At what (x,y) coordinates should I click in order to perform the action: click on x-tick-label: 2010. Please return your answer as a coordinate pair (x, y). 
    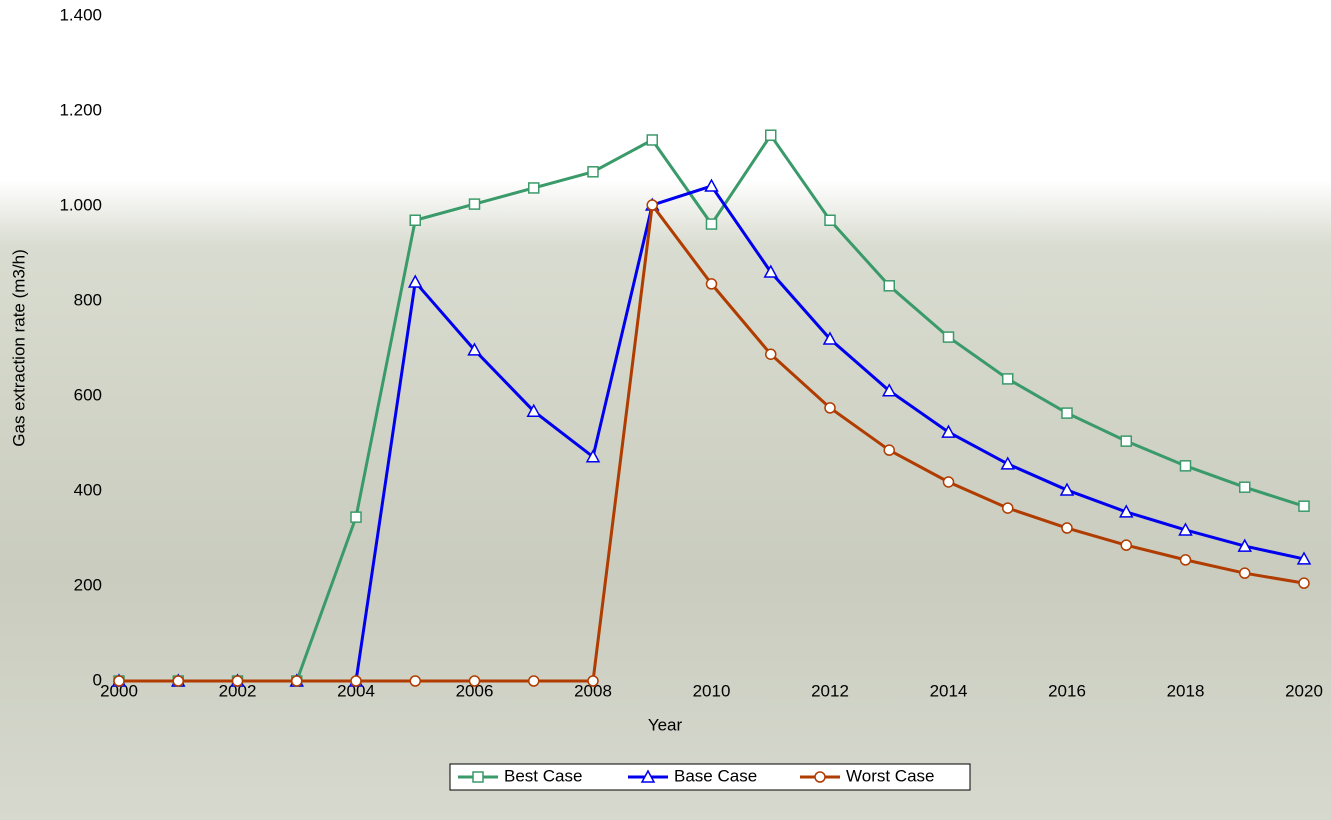
    Looking at the image, I should click on (712, 690).